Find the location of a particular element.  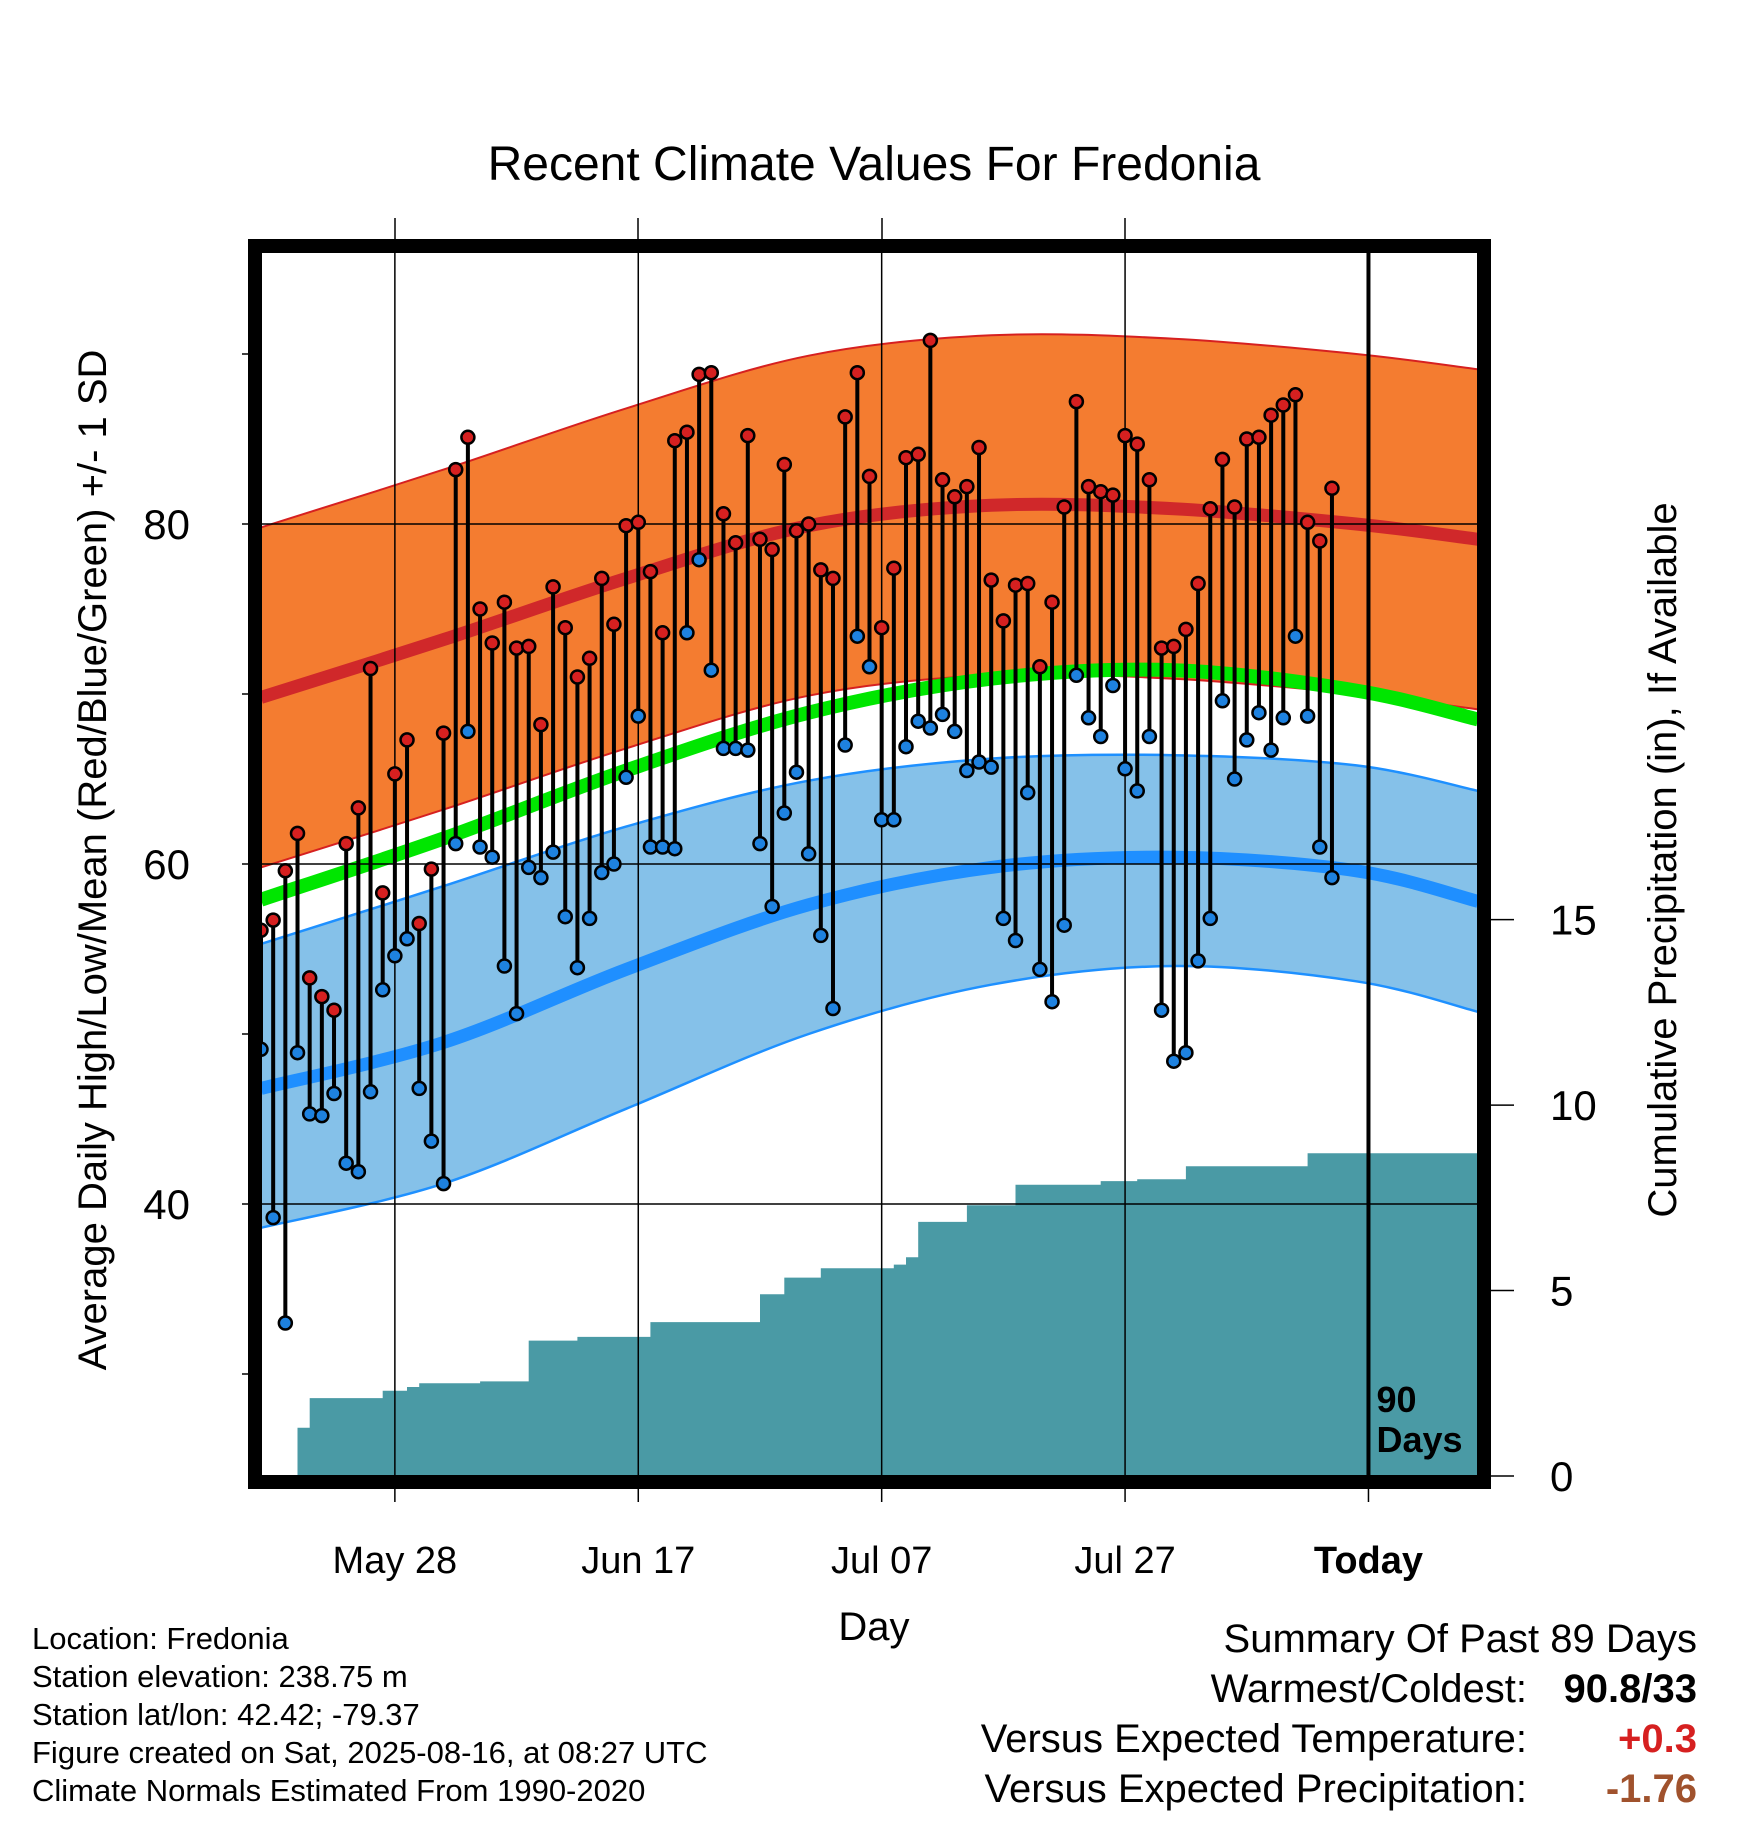

elevation-text: Station elevation: 238.75 m is located at coordinates (220, 1676).